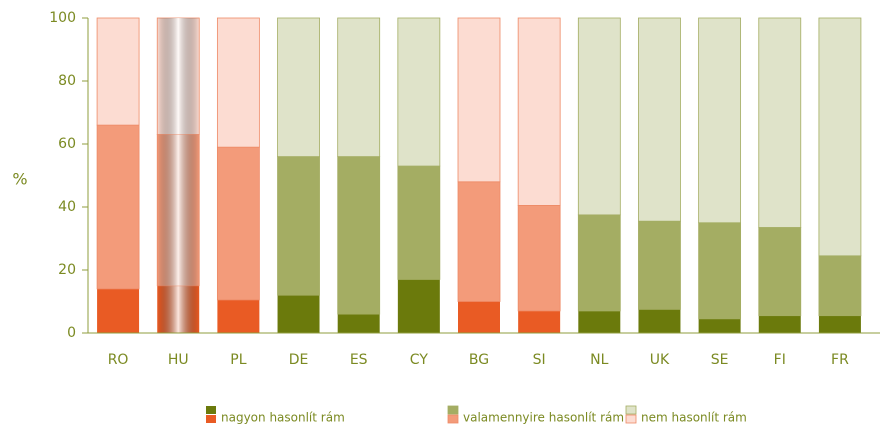  Describe the element at coordinates (780, 360) in the screenshot. I see `x-tick-label: FI` at that location.